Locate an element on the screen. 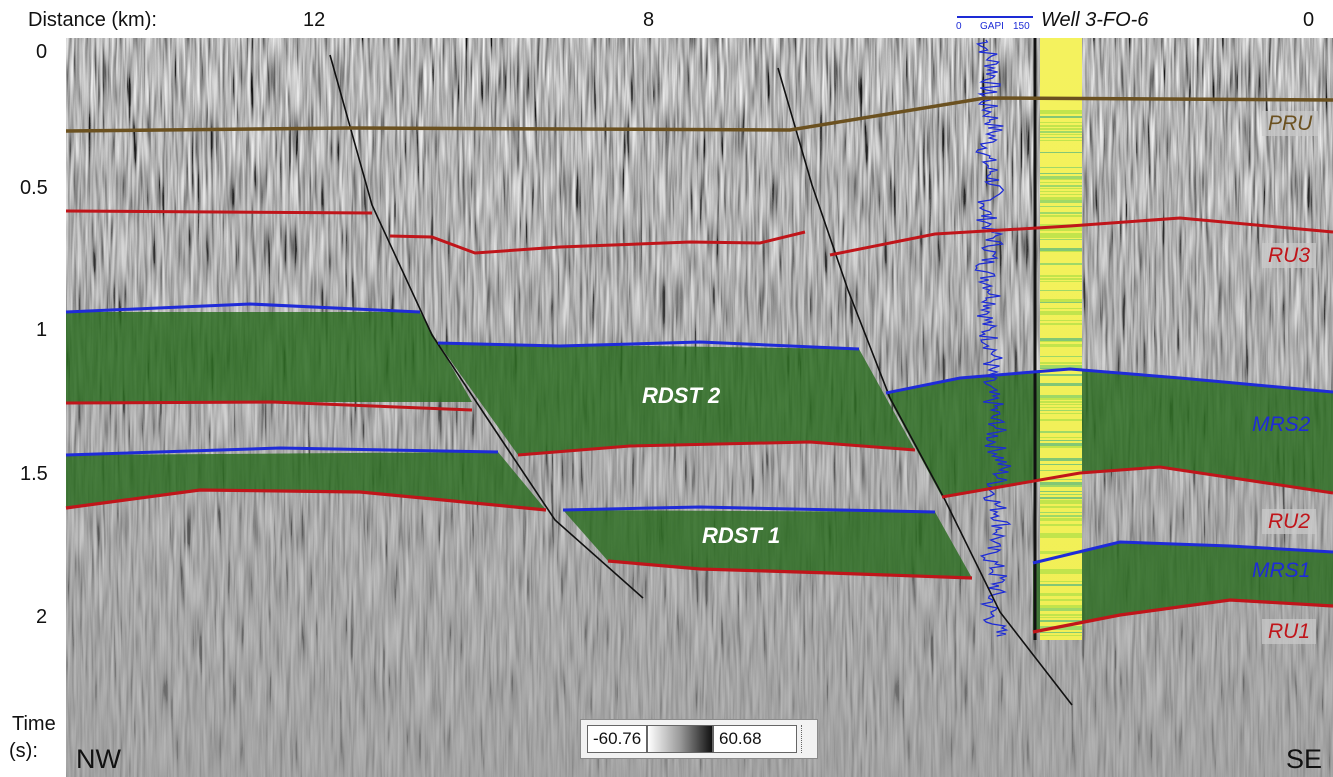 The width and height of the screenshot is (1333, 777). time-tick-1.5: 1.5 is located at coordinates (34, 474).